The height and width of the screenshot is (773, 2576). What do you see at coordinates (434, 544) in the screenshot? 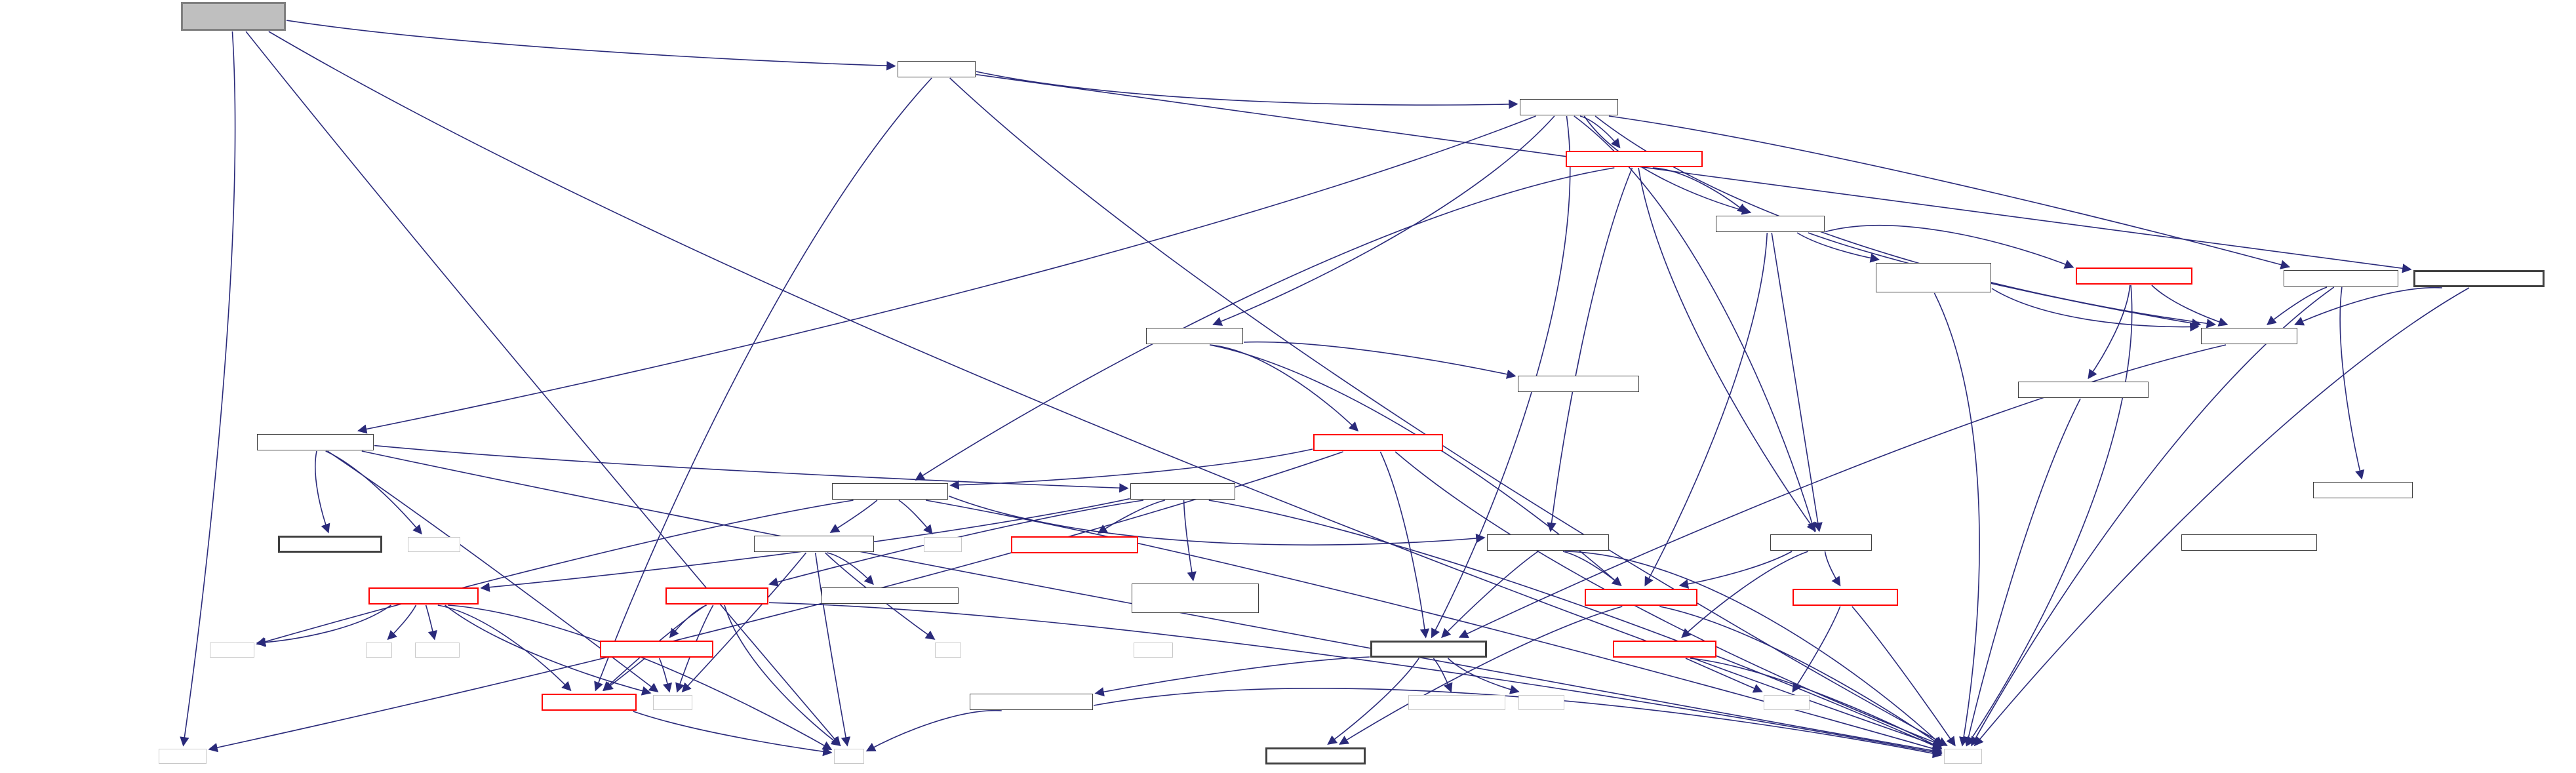
I see `graph-node-stdexcept` at bounding box center [434, 544].